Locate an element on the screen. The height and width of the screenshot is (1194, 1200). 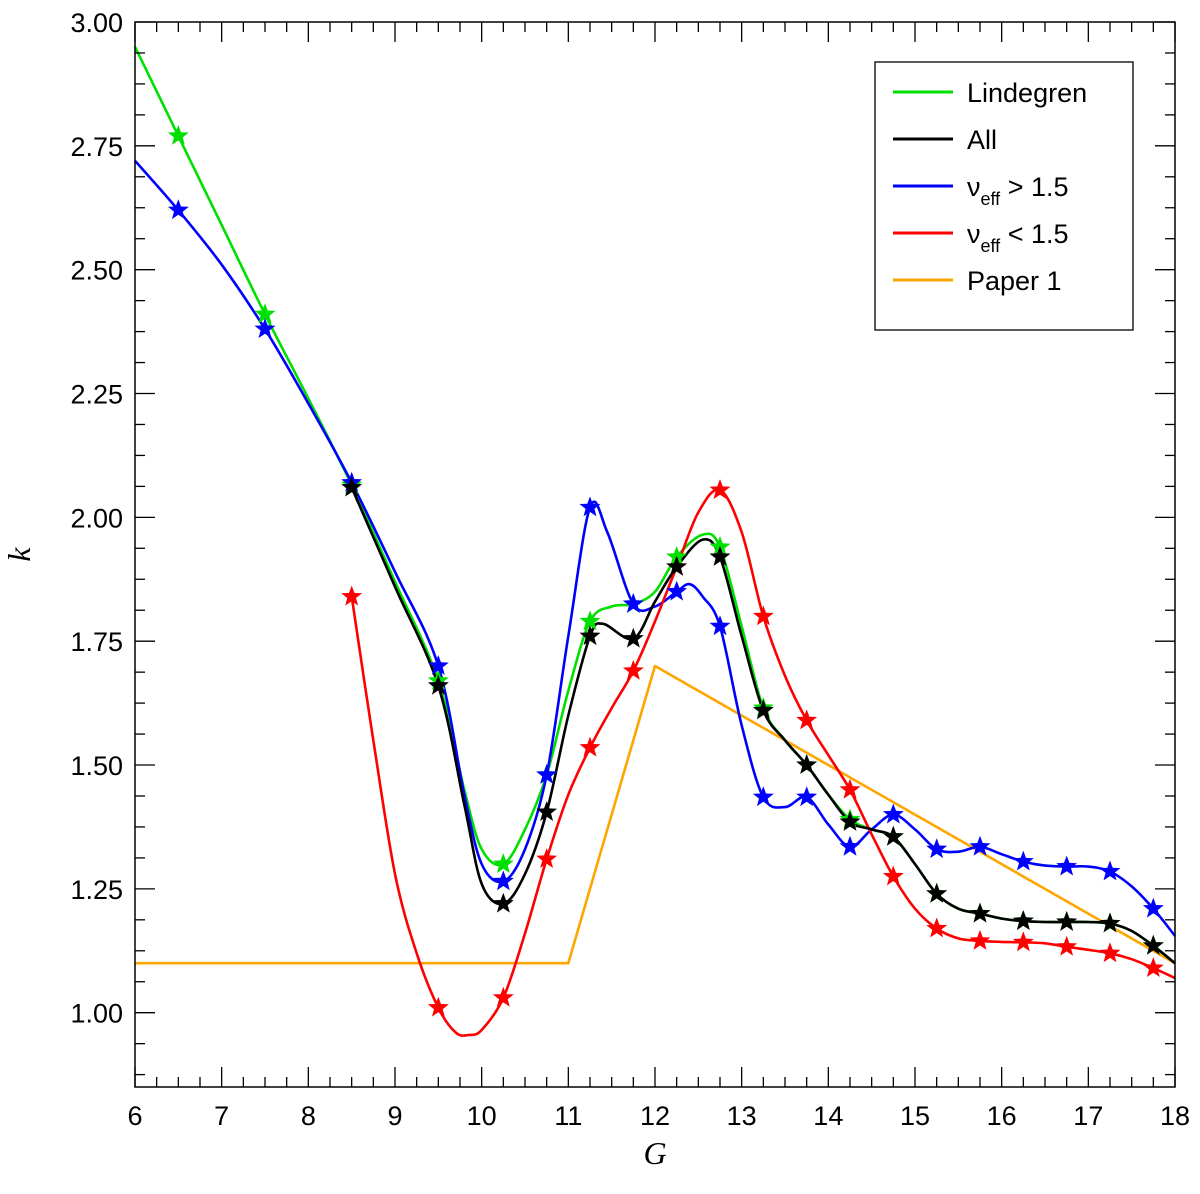
x-tick-label: 16 is located at coordinates (1002, 1116).